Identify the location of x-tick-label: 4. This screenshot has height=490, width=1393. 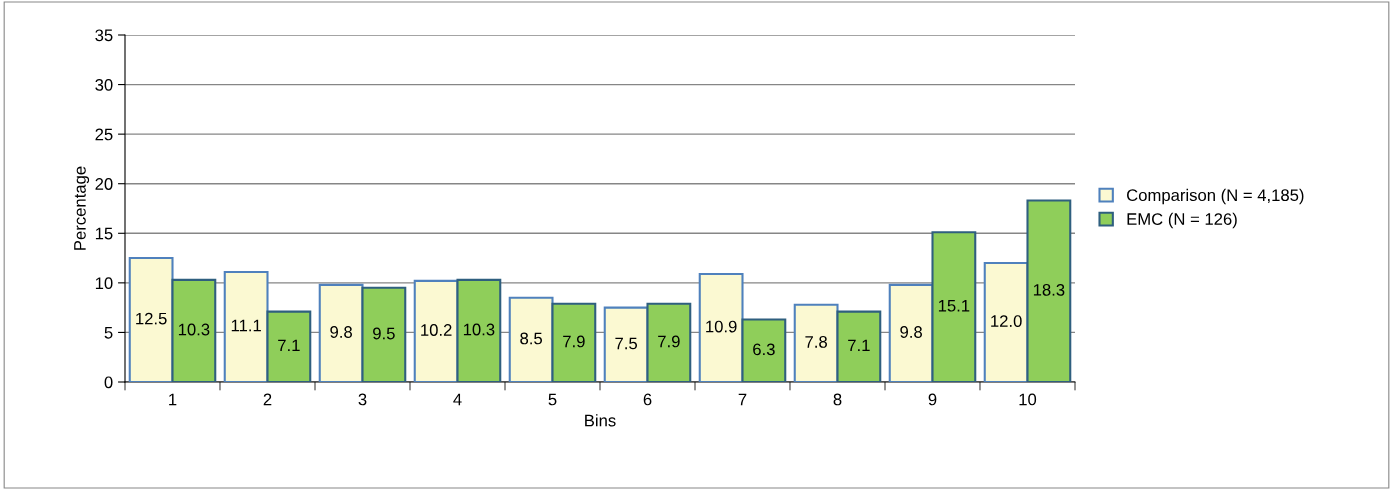
(457, 399).